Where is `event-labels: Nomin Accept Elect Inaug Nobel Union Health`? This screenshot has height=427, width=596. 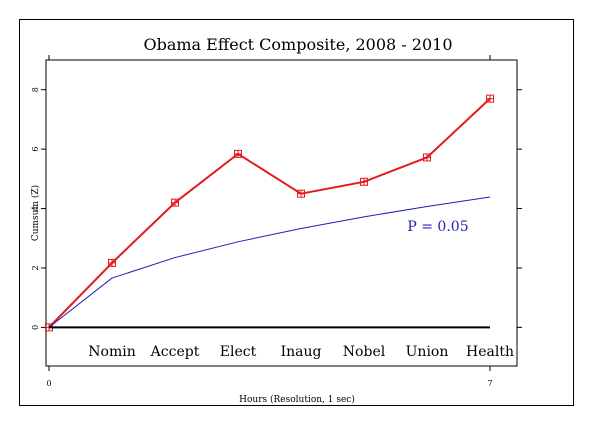 event-labels: Nomin Accept Elect Inaug Nobel Union Health is located at coordinates (301, 352).